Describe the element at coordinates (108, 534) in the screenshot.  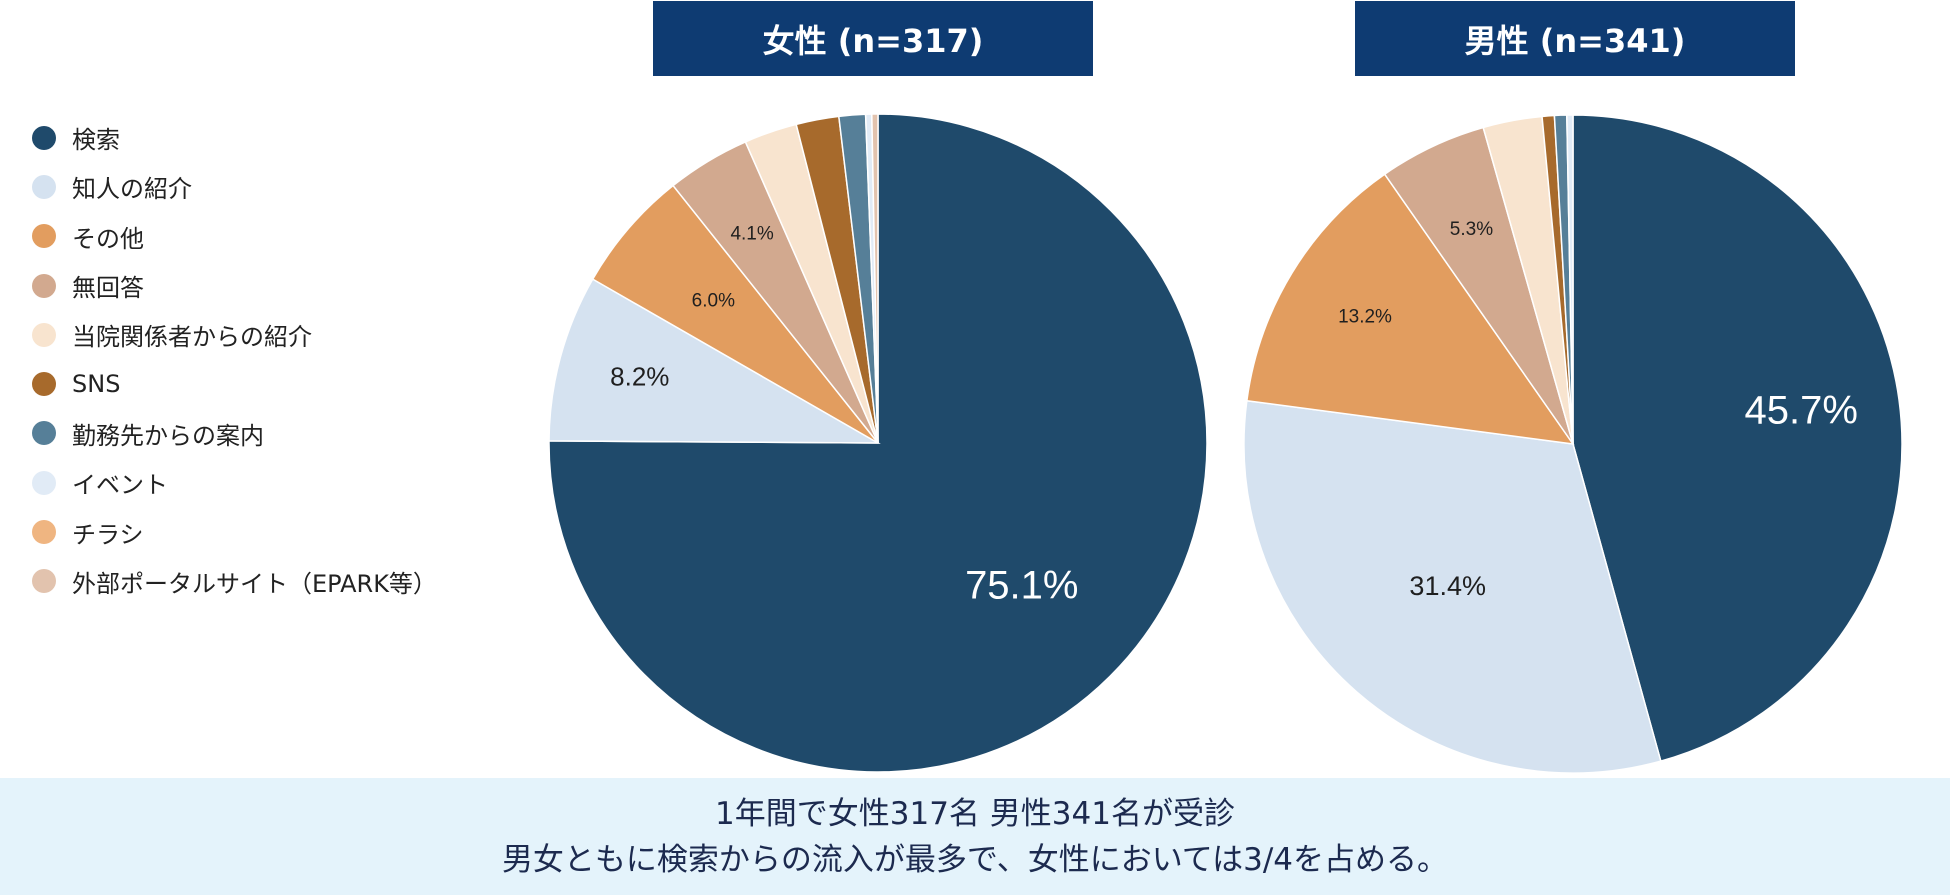
I see `legend-label: チラシ` at that location.